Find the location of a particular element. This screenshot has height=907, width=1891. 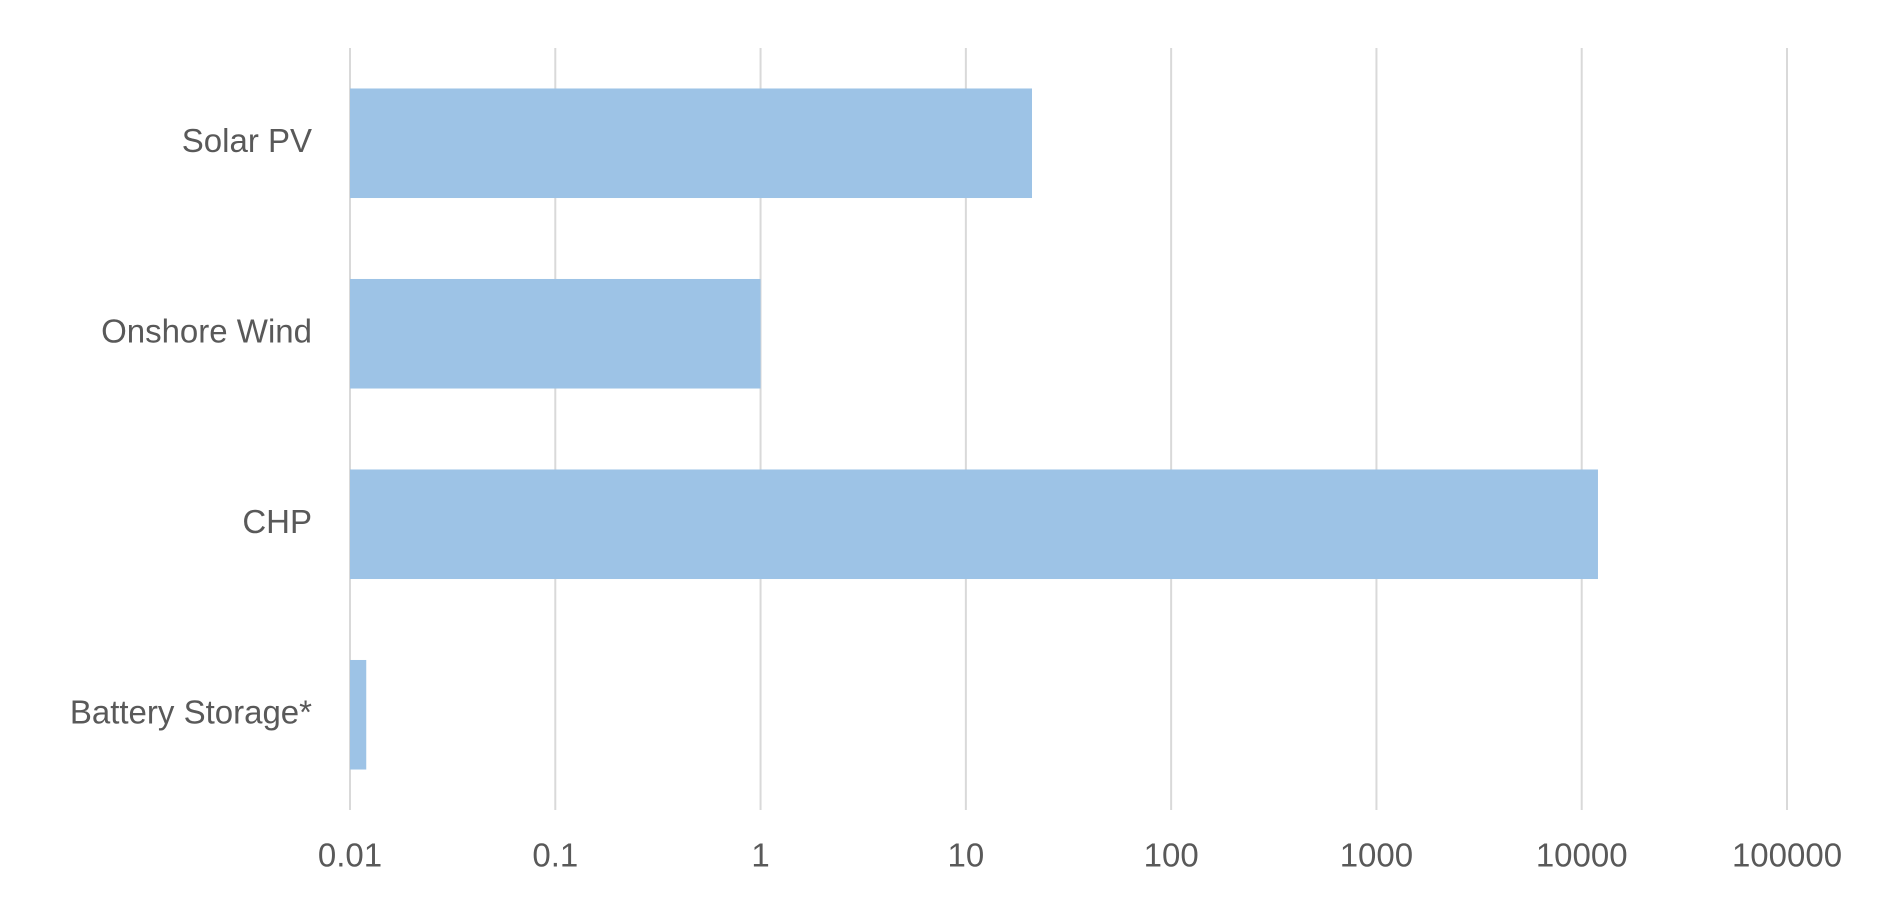

y-tick-label: CHP is located at coordinates (277, 521).